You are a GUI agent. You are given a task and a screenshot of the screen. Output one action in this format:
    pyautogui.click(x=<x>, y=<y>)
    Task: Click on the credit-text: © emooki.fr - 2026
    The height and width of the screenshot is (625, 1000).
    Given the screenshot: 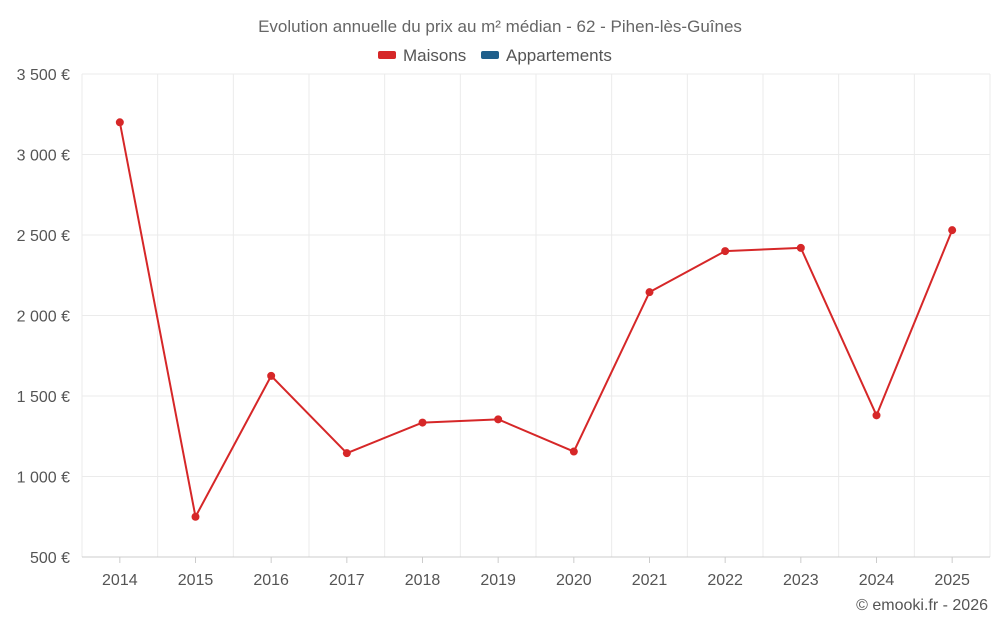 What is the action you would take?
    pyautogui.click(x=922, y=605)
    